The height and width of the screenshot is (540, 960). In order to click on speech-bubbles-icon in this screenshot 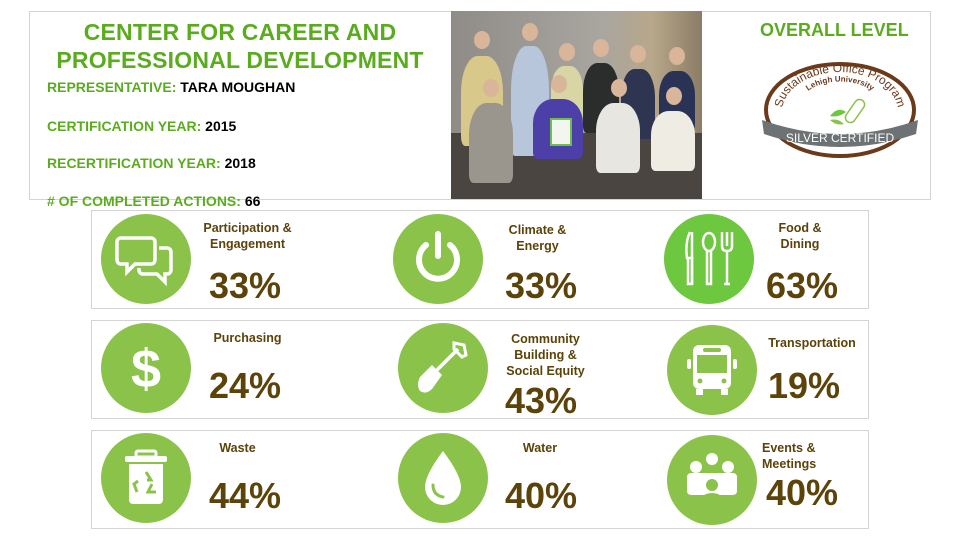, I will do `click(146, 259)`.